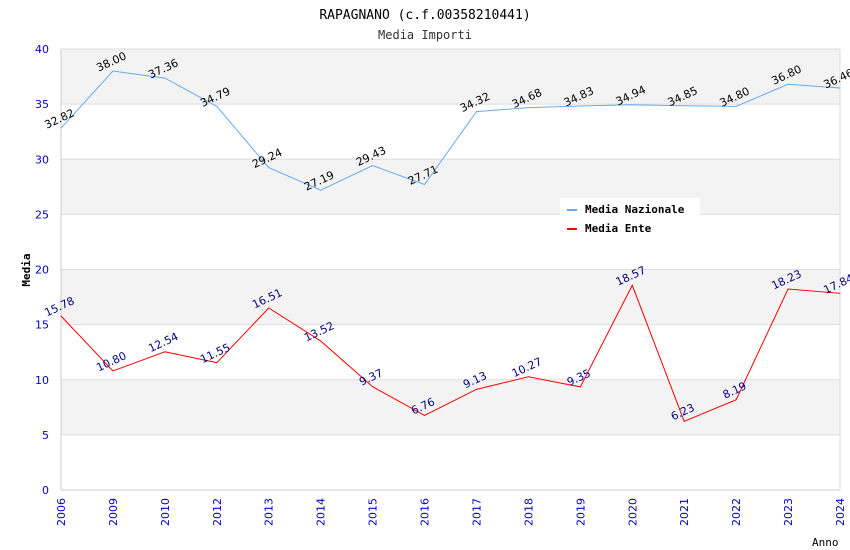 This screenshot has height=550, width=850. Describe the element at coordinates (630, 219) in the screenshot. I see `legend: Media Nazionale Media Ente` at that location.